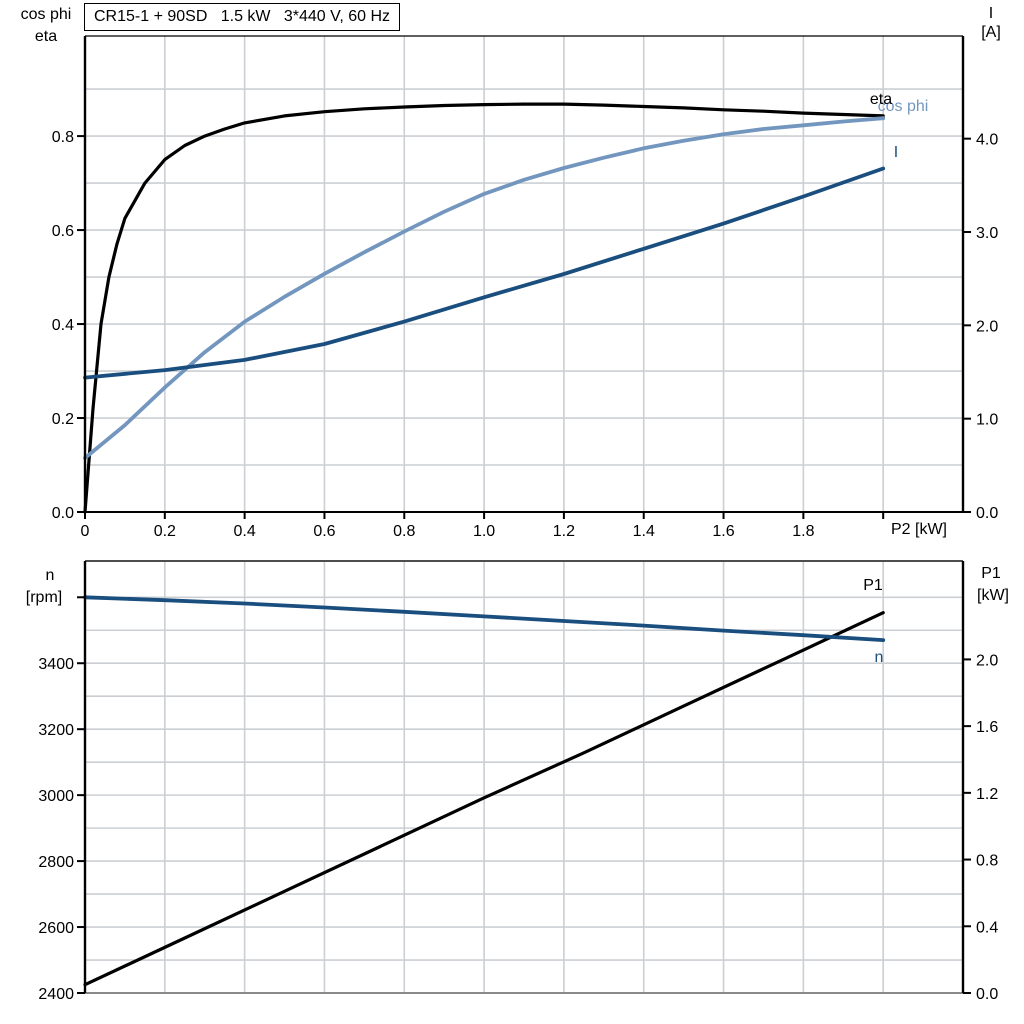  Describe the element at coordinates (85, 531) in the screenshot. I see `x-tick-label: 0` at that location.